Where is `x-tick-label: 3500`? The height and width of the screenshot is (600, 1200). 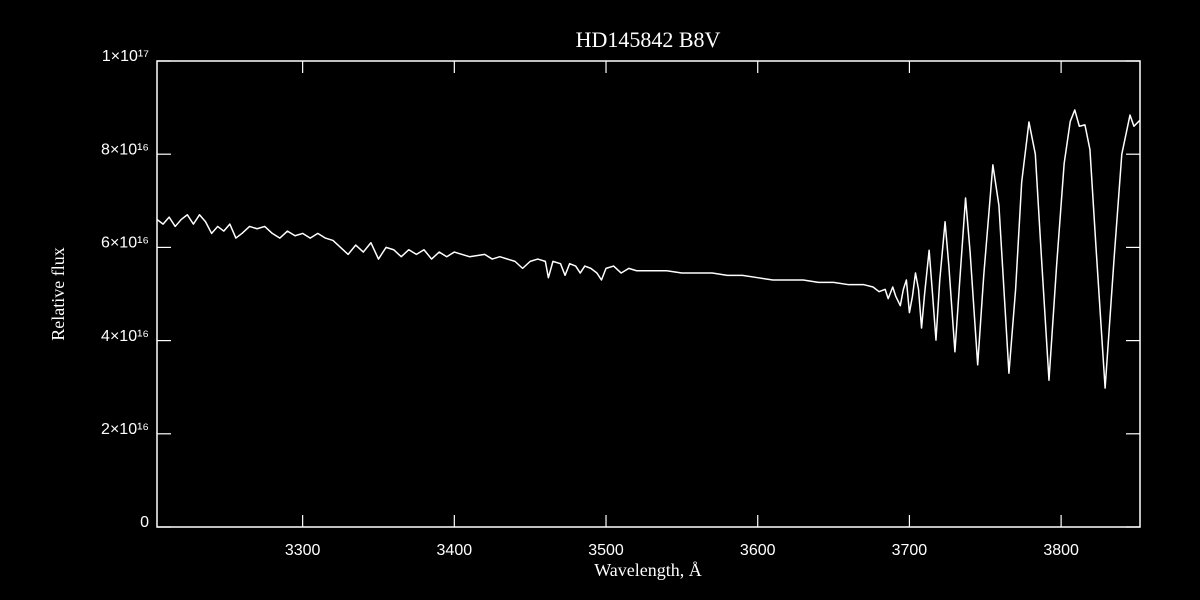
x-tick-label: 3500 is located at coordinates (606, 550).